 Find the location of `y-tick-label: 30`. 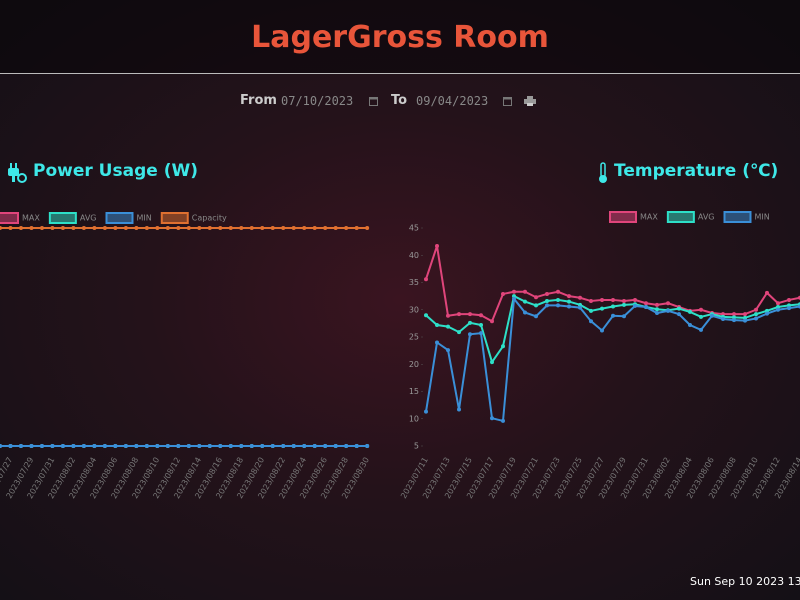

y-tick-label: 30 is located at coordinates (414, 309).